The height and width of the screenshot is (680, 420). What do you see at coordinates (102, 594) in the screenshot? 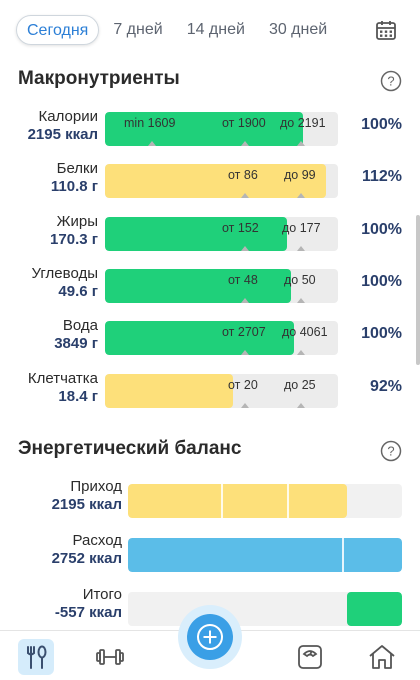
I see `energy-name: Итого` at bounding box center [102, 594].